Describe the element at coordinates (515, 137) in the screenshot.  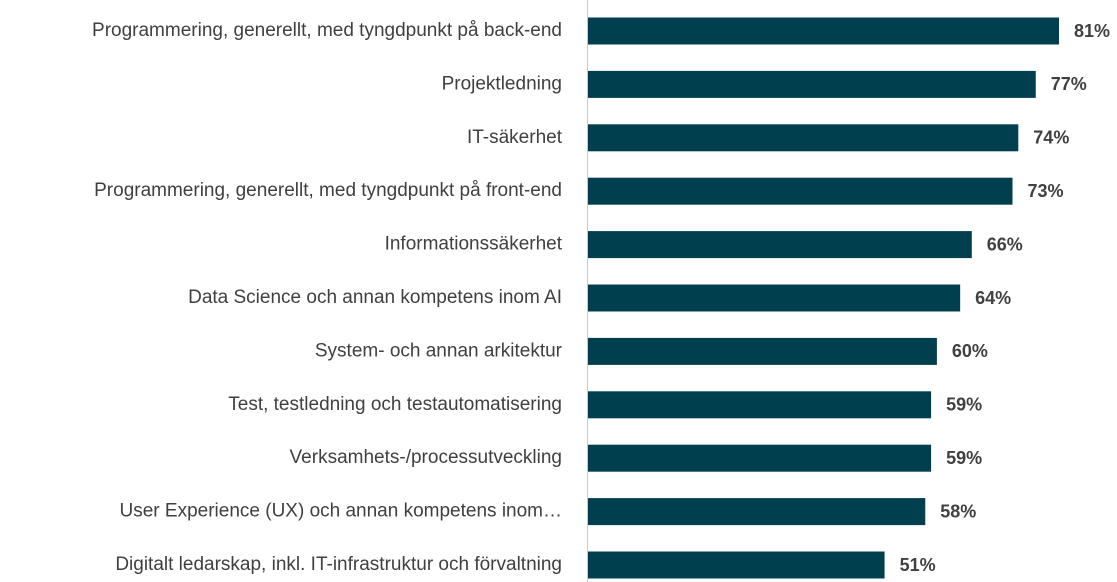
I see `category-label: IT-säkerhet` at that location.